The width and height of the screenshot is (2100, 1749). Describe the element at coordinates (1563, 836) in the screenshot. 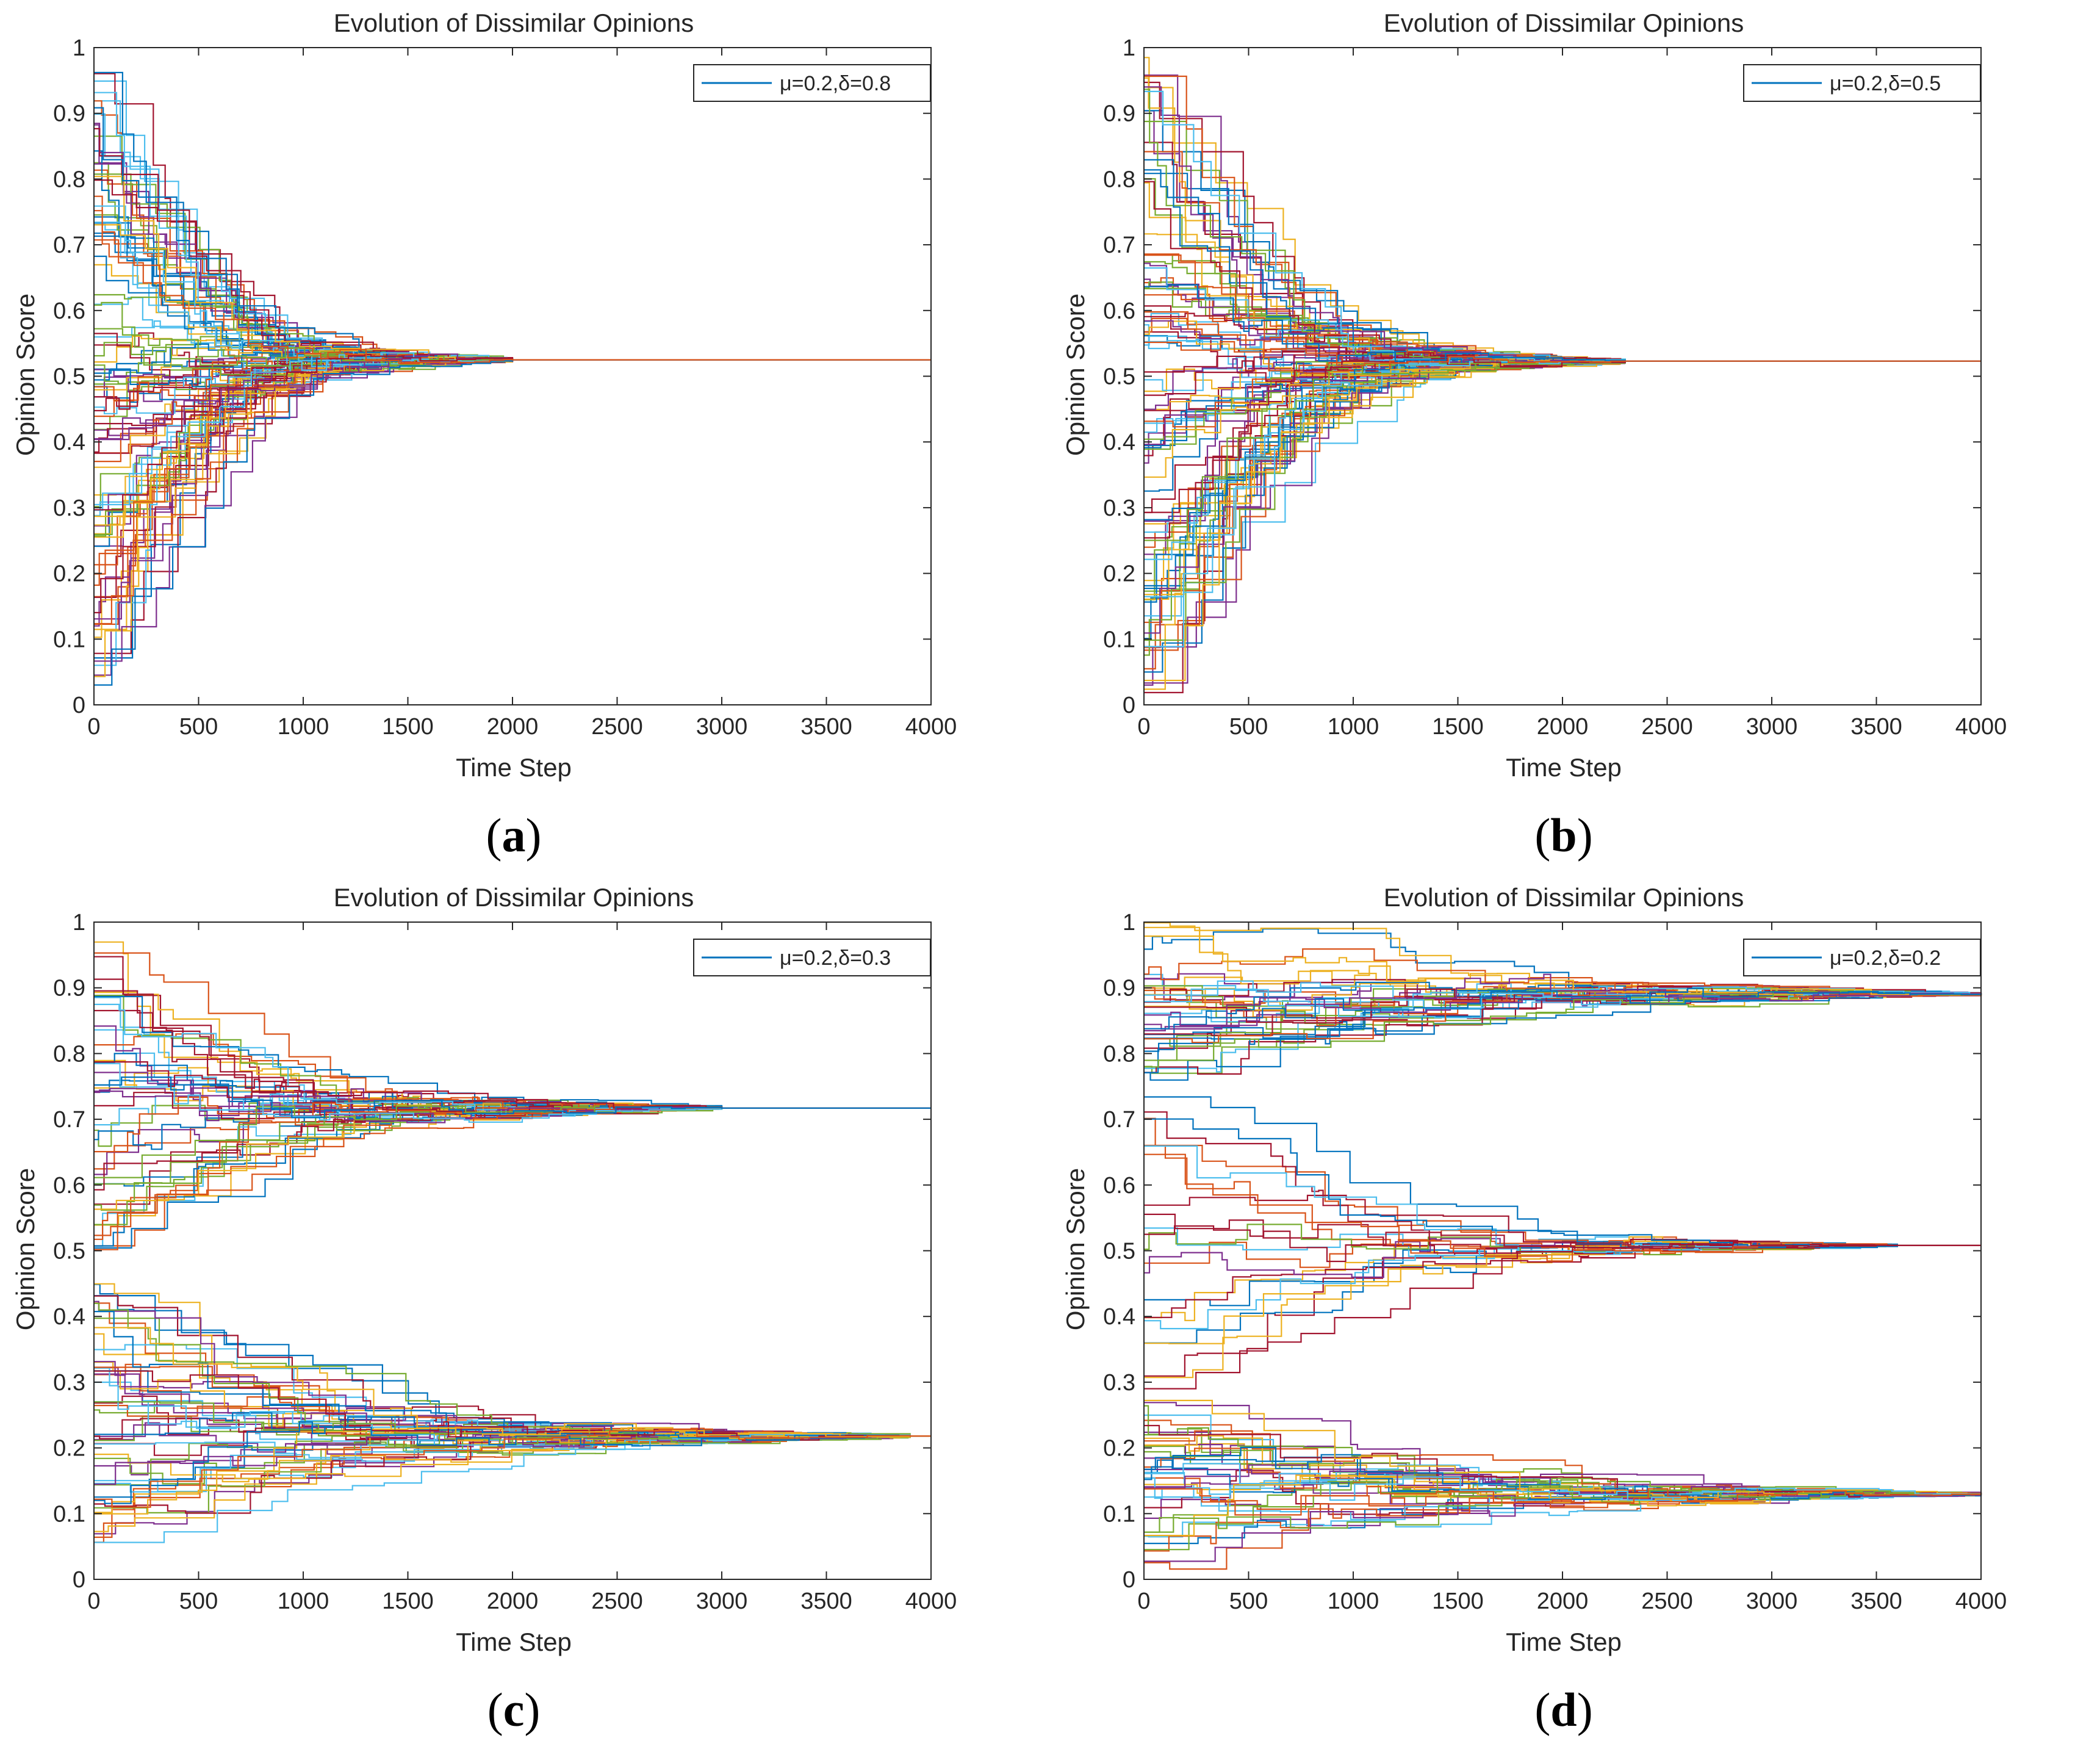

I see `panel-caption: (b)` at that location.